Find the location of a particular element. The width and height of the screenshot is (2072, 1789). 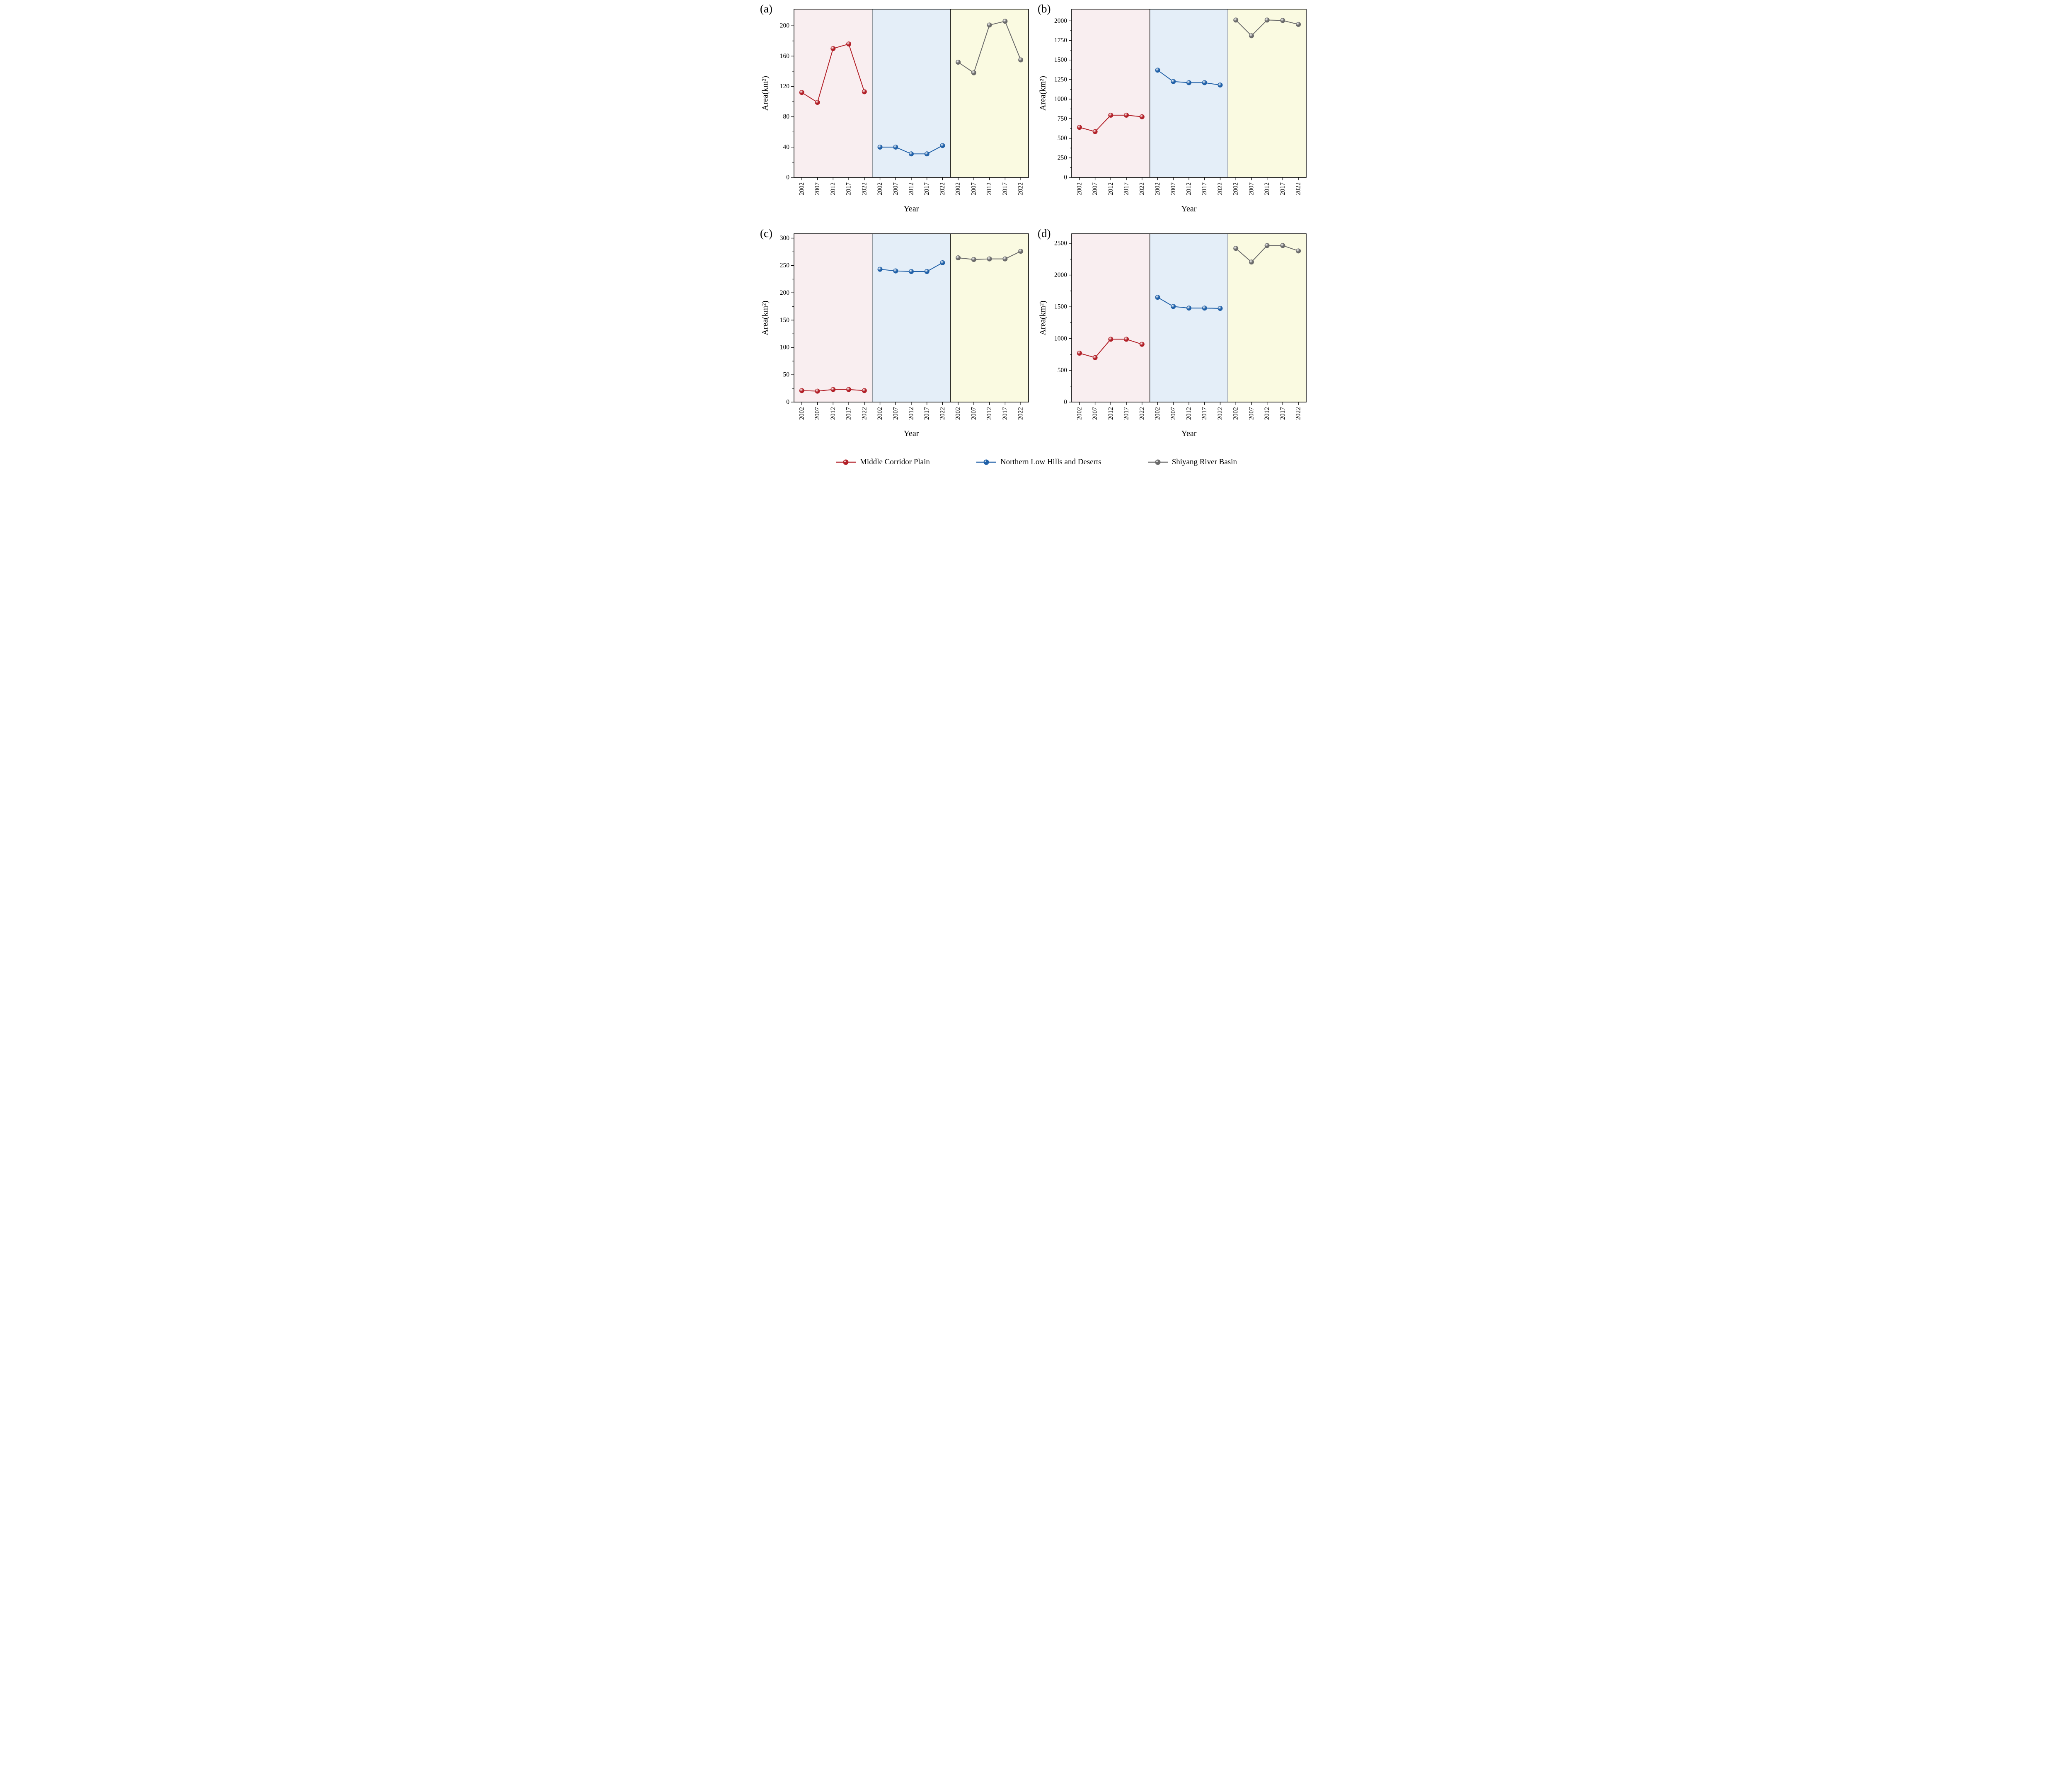

svg-text: 750 is located at coordinates (1062, 118).